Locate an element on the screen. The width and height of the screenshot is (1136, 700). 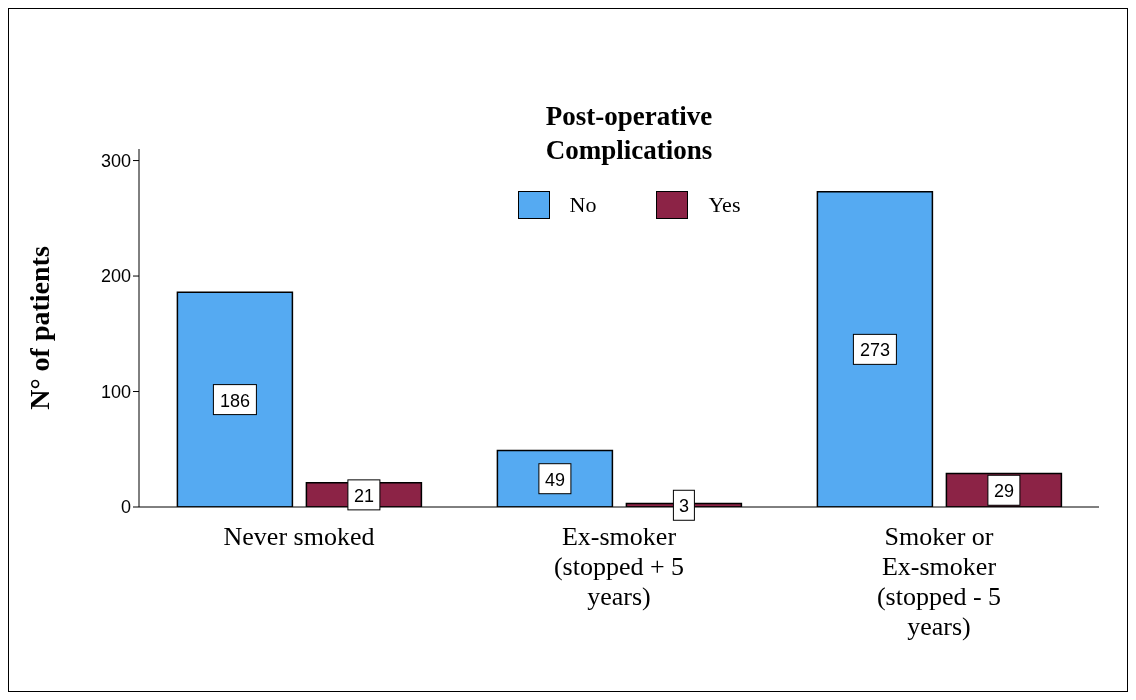
legend-label: No is located at coordinates (583, 205).